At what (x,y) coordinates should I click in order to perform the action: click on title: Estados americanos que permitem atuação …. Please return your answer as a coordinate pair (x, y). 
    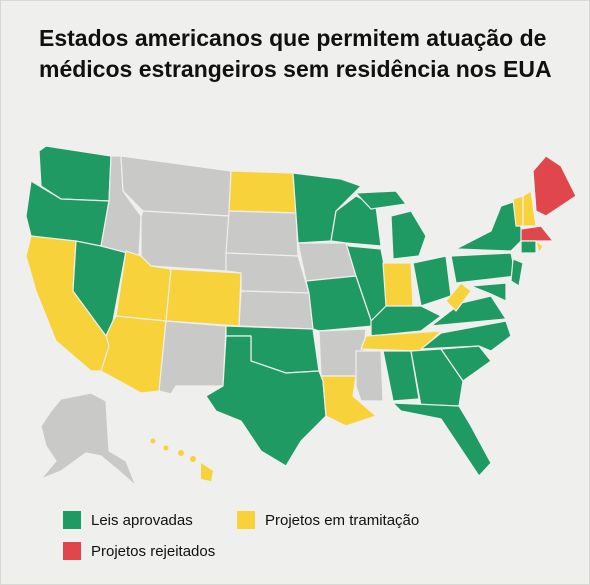
    Looking at the image, I should click on (295, 53).